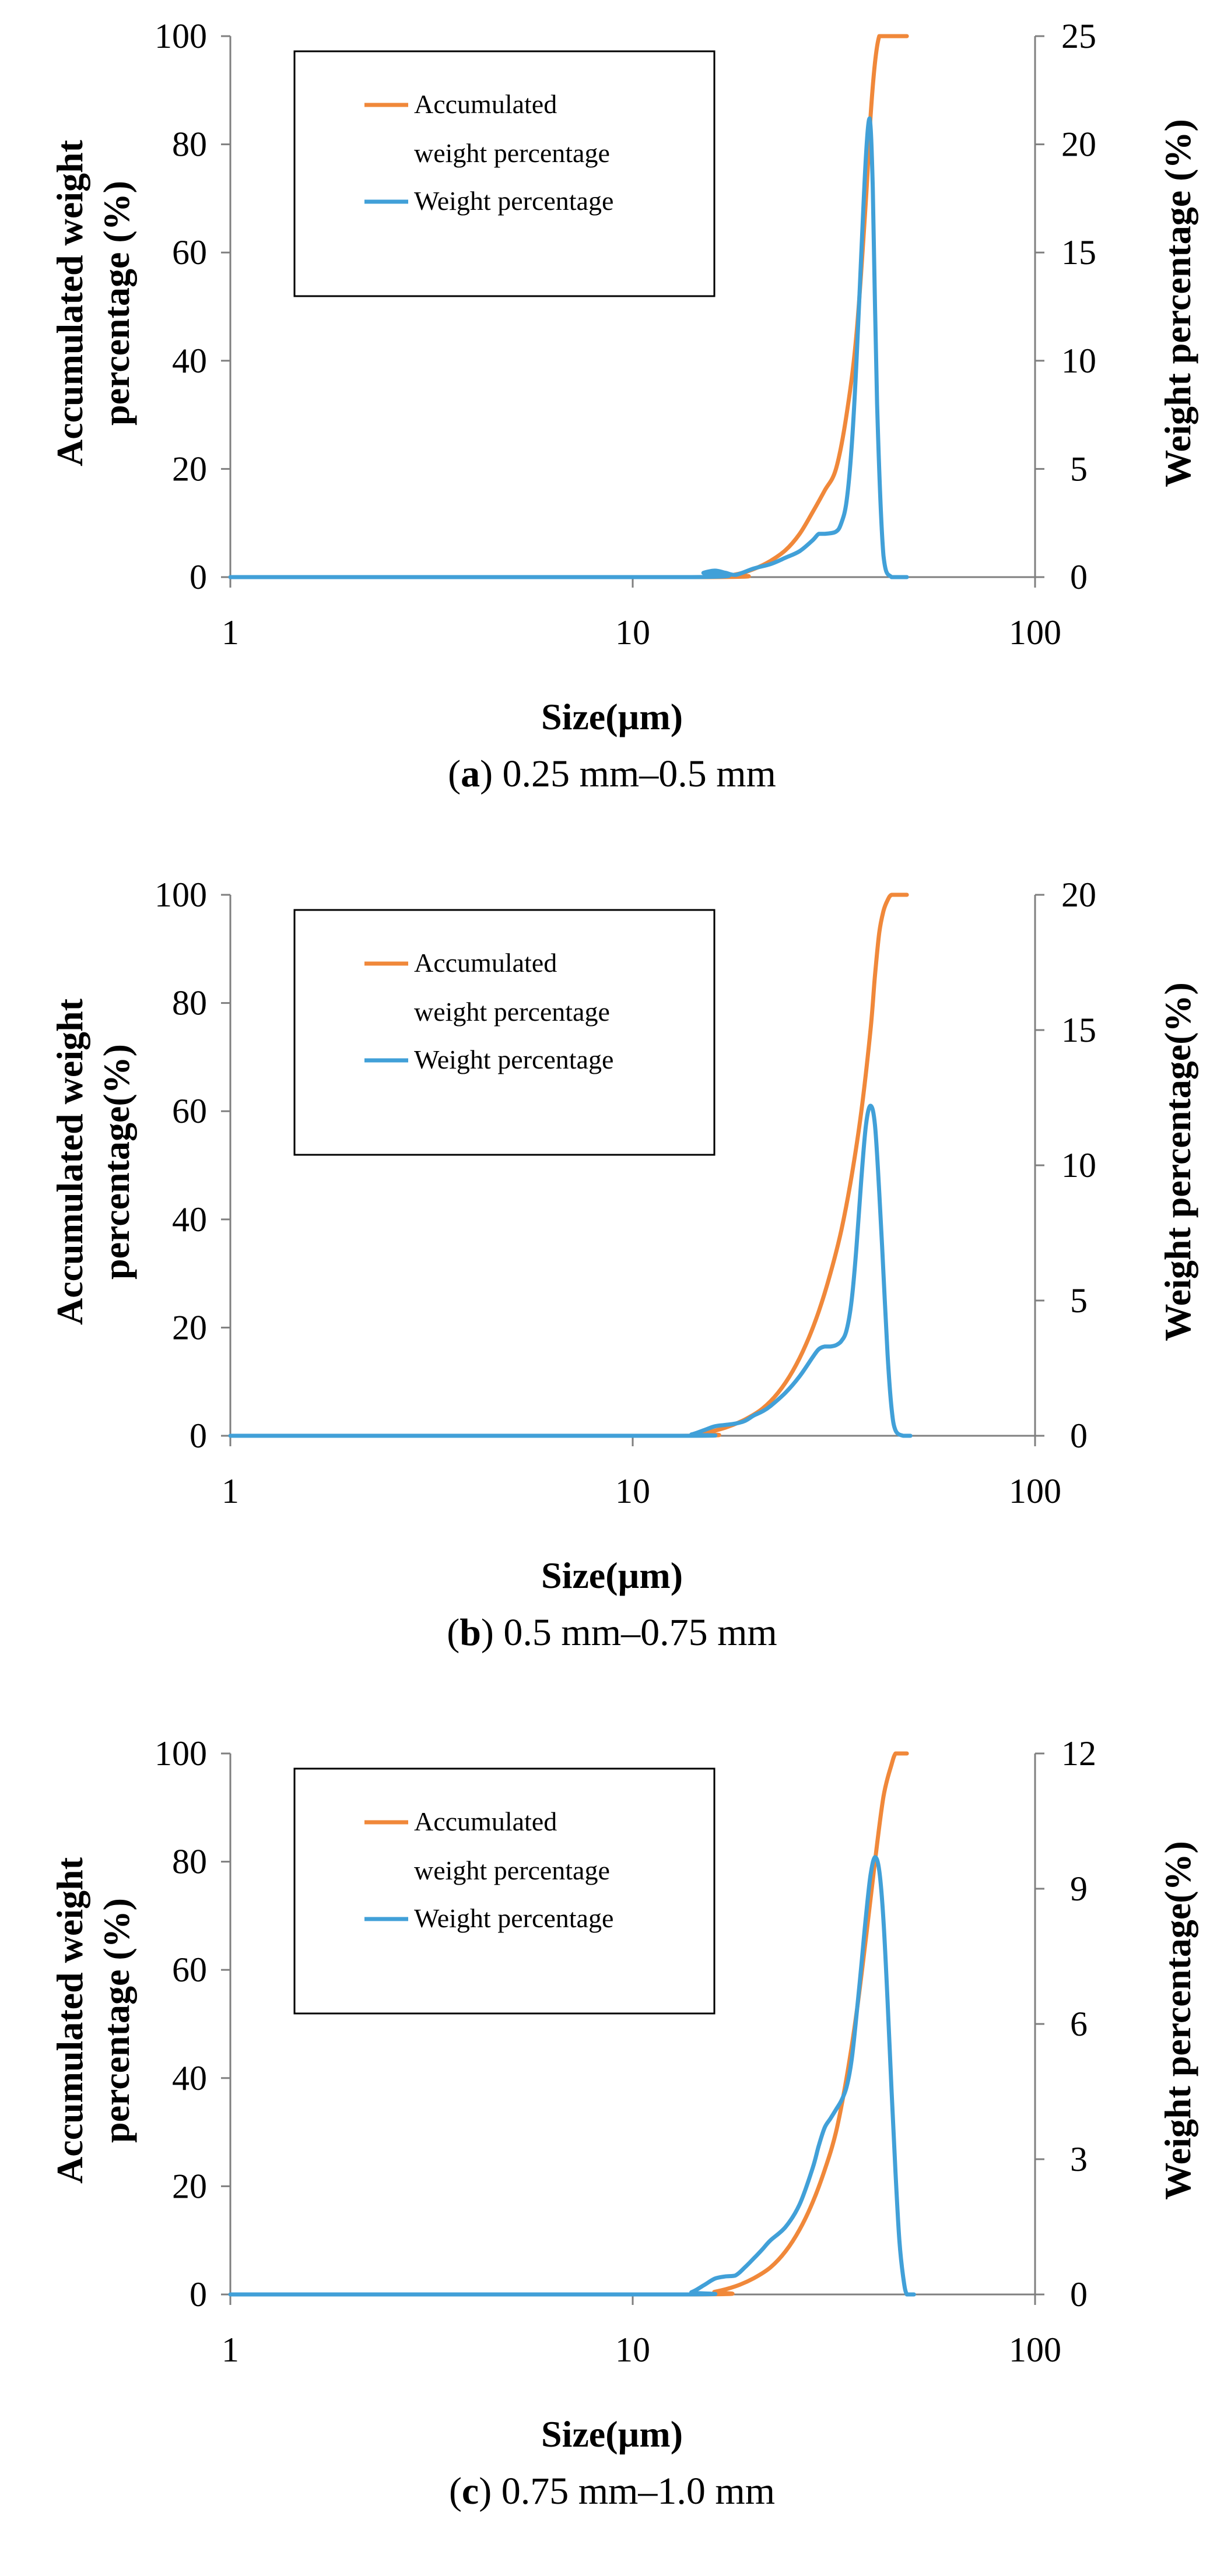 The height and width of the screenshot is (2576, 1224). I want to click on y-left-tick-label-a-5: 100, so click(181, 36).